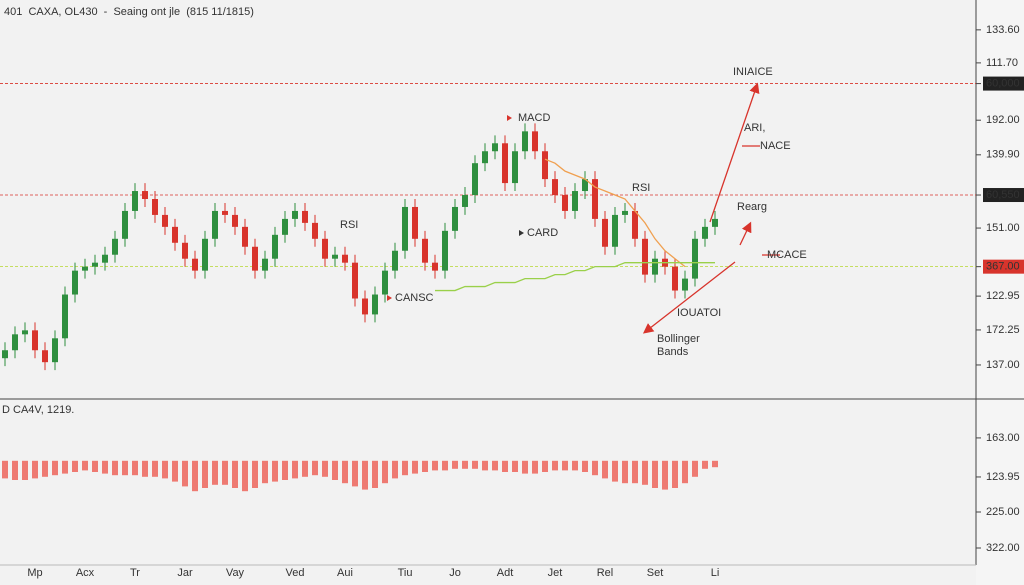 Image resolution: width=1024 pixels, height=585 pixels. I want to click on x-tick-label: Tiu, so click(405, 573).